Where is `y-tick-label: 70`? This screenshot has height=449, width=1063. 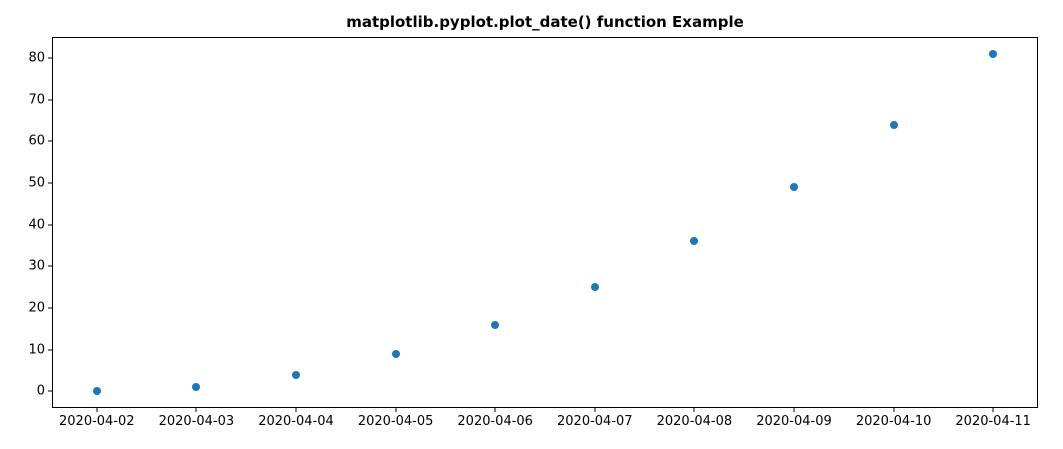
y-tick-label: 70 is located at coordinates (36, 100).